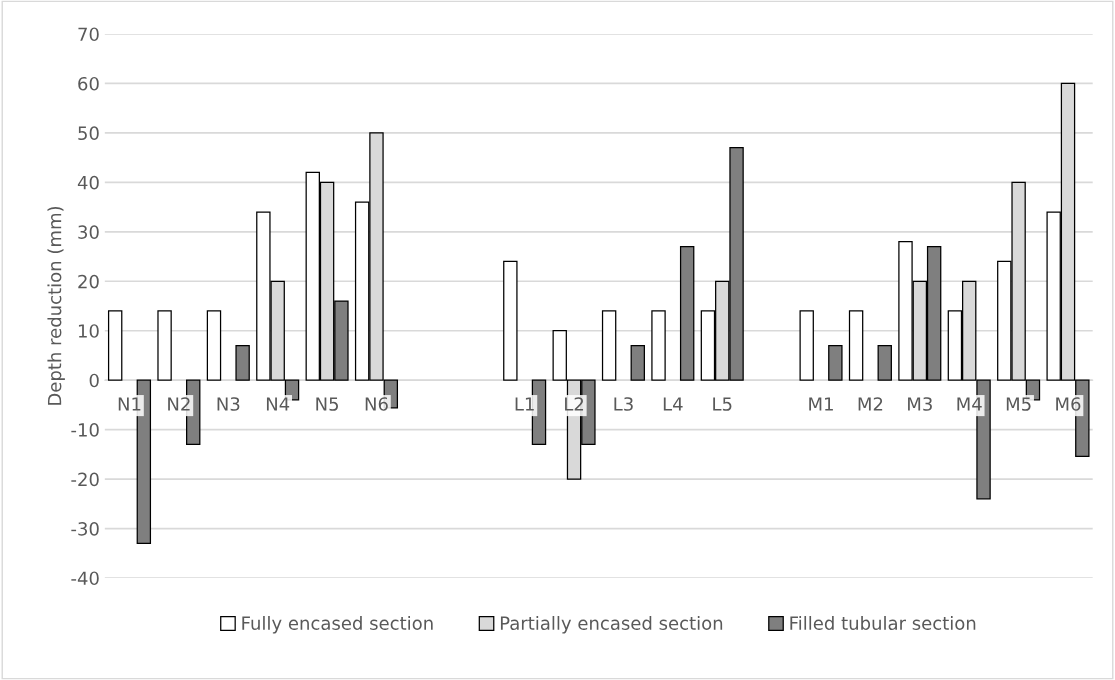 This screenshot has width=1115, height=680. Describe the element at coordinates (376, 404) in the screenshot. I see `x-tick-label: N6` at that location.